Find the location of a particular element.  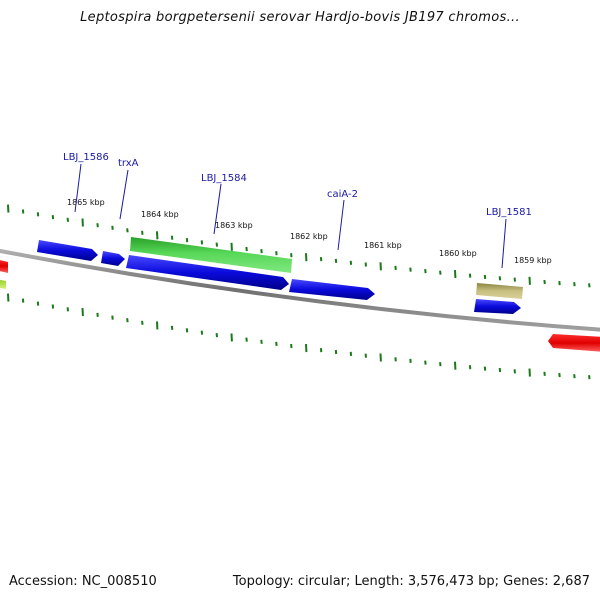

gene-feature-yellowgreen-left is located at coordinates (3, 284).